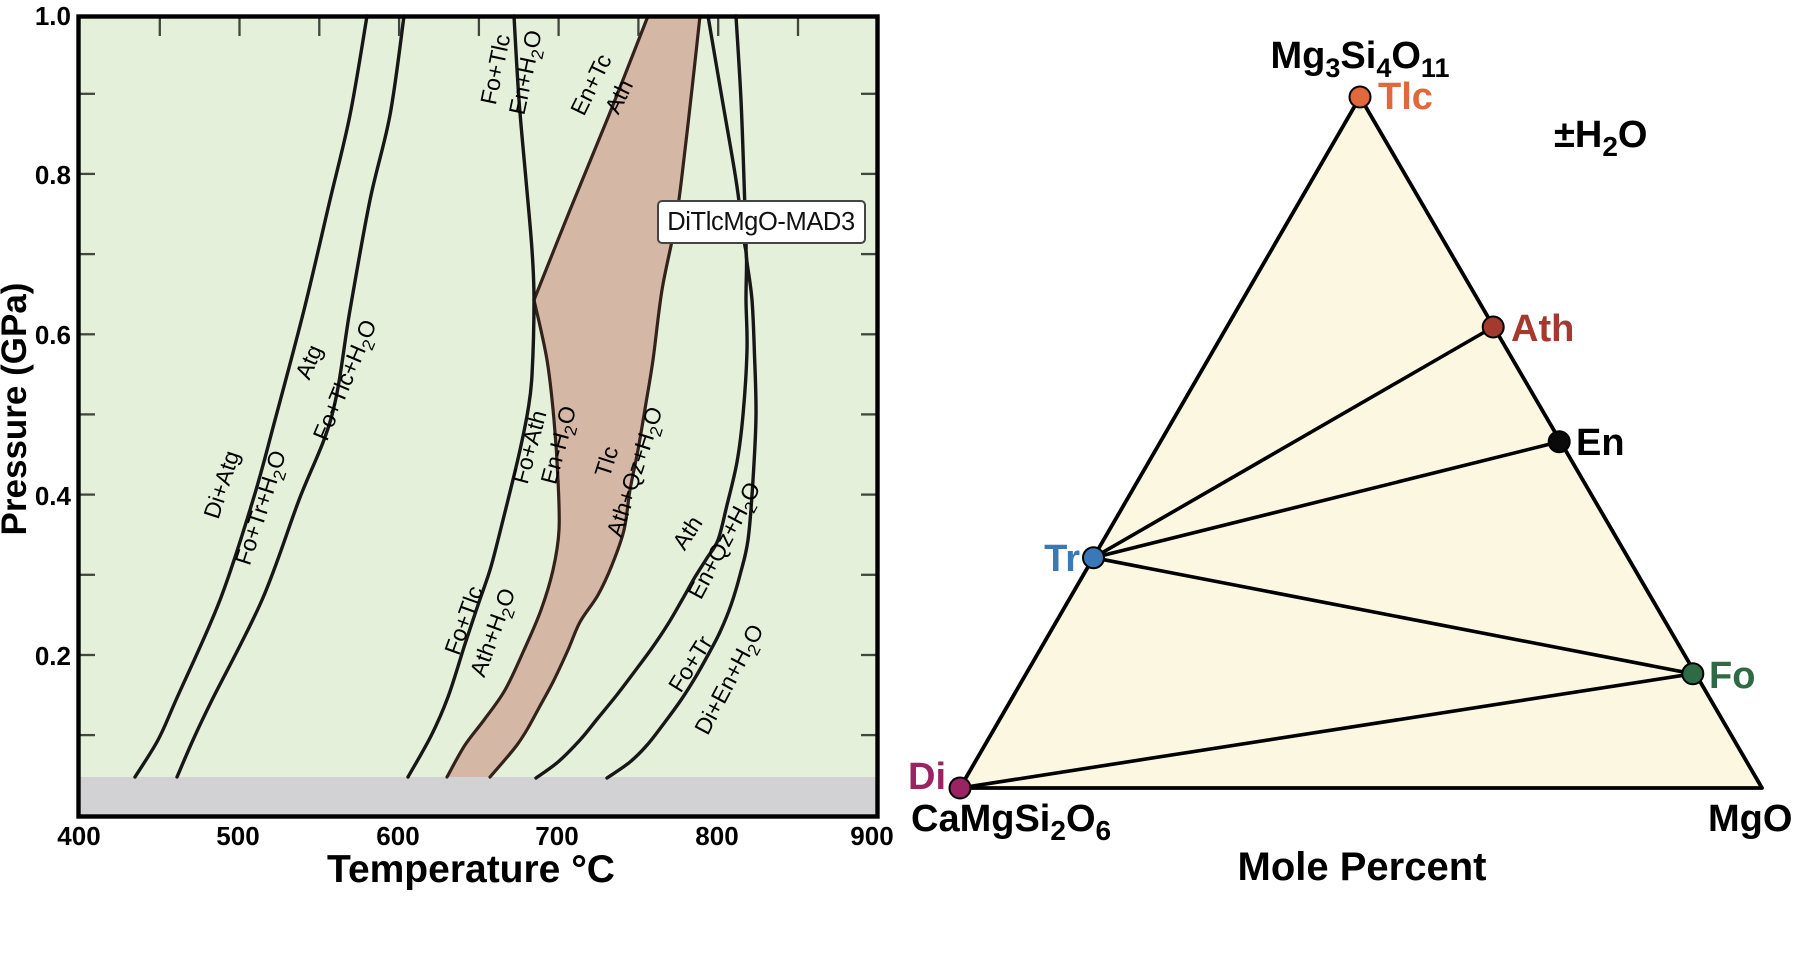 The image size is (1794, 958). I want to click on svg-text: MgO, so click(1750, 819).